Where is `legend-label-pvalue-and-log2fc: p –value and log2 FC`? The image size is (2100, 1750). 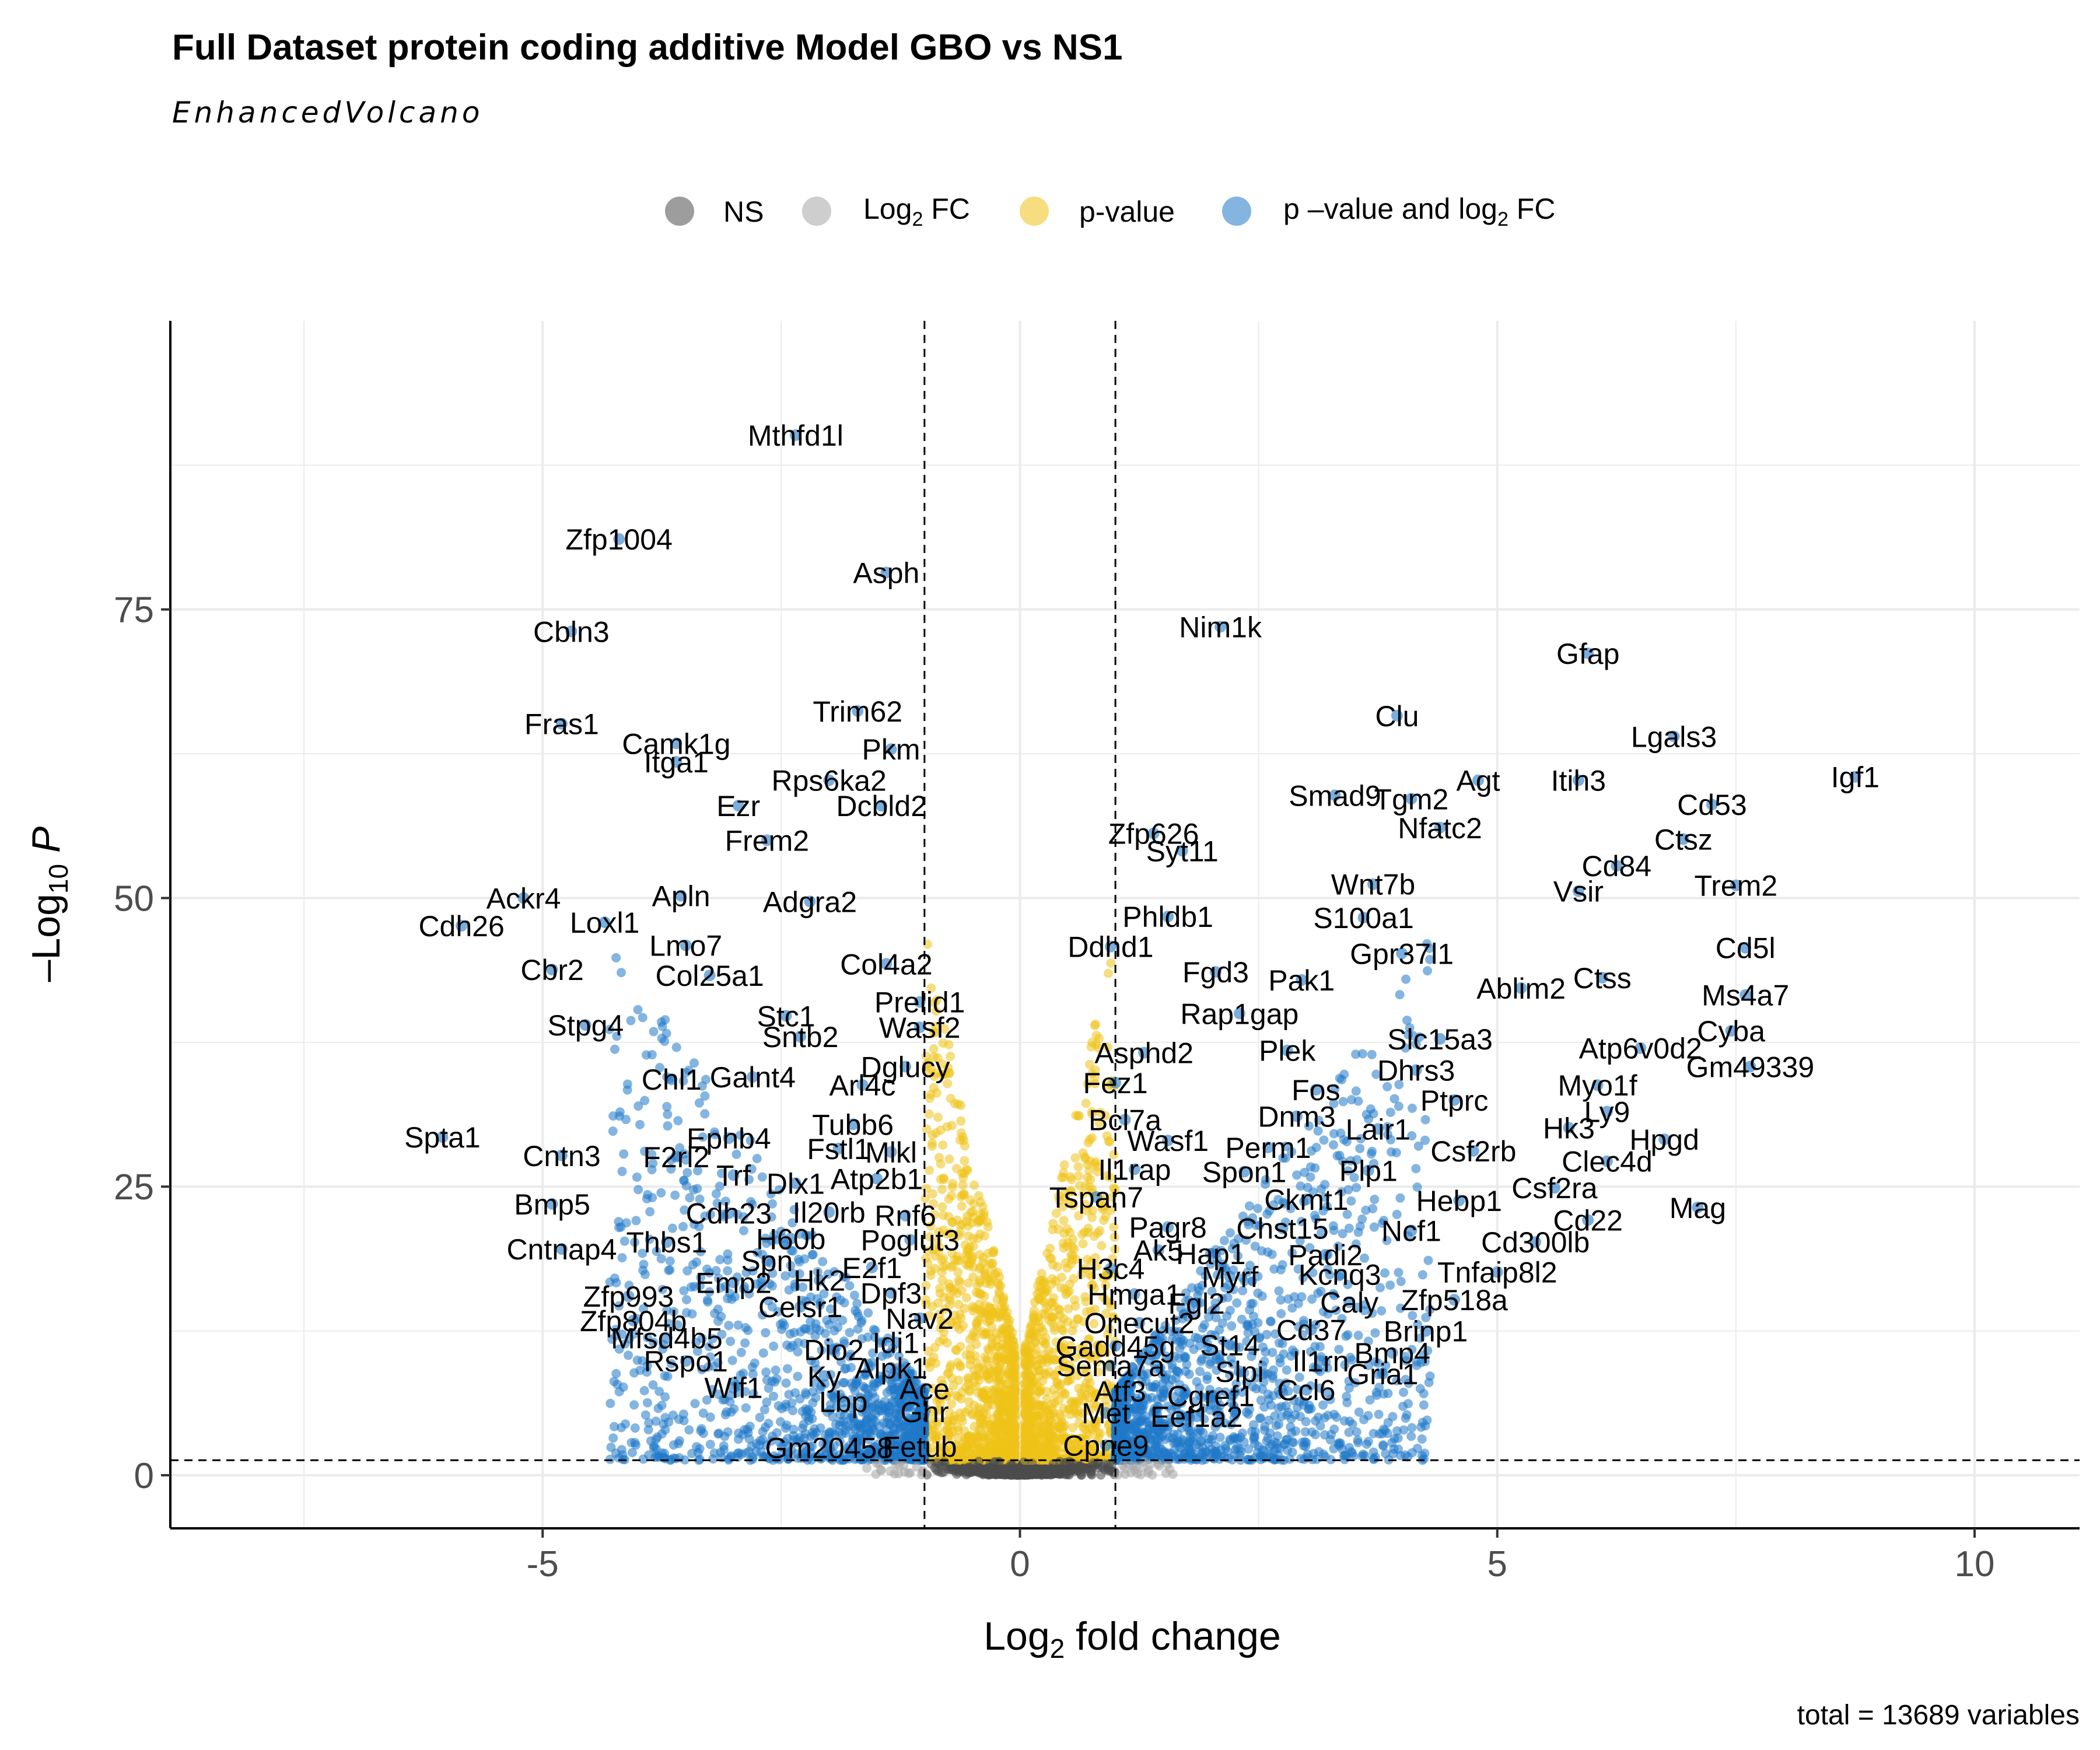 legend-label-pvalue-and-log2fc: p –value and log2 FC is located at coordinates (1419, 211).